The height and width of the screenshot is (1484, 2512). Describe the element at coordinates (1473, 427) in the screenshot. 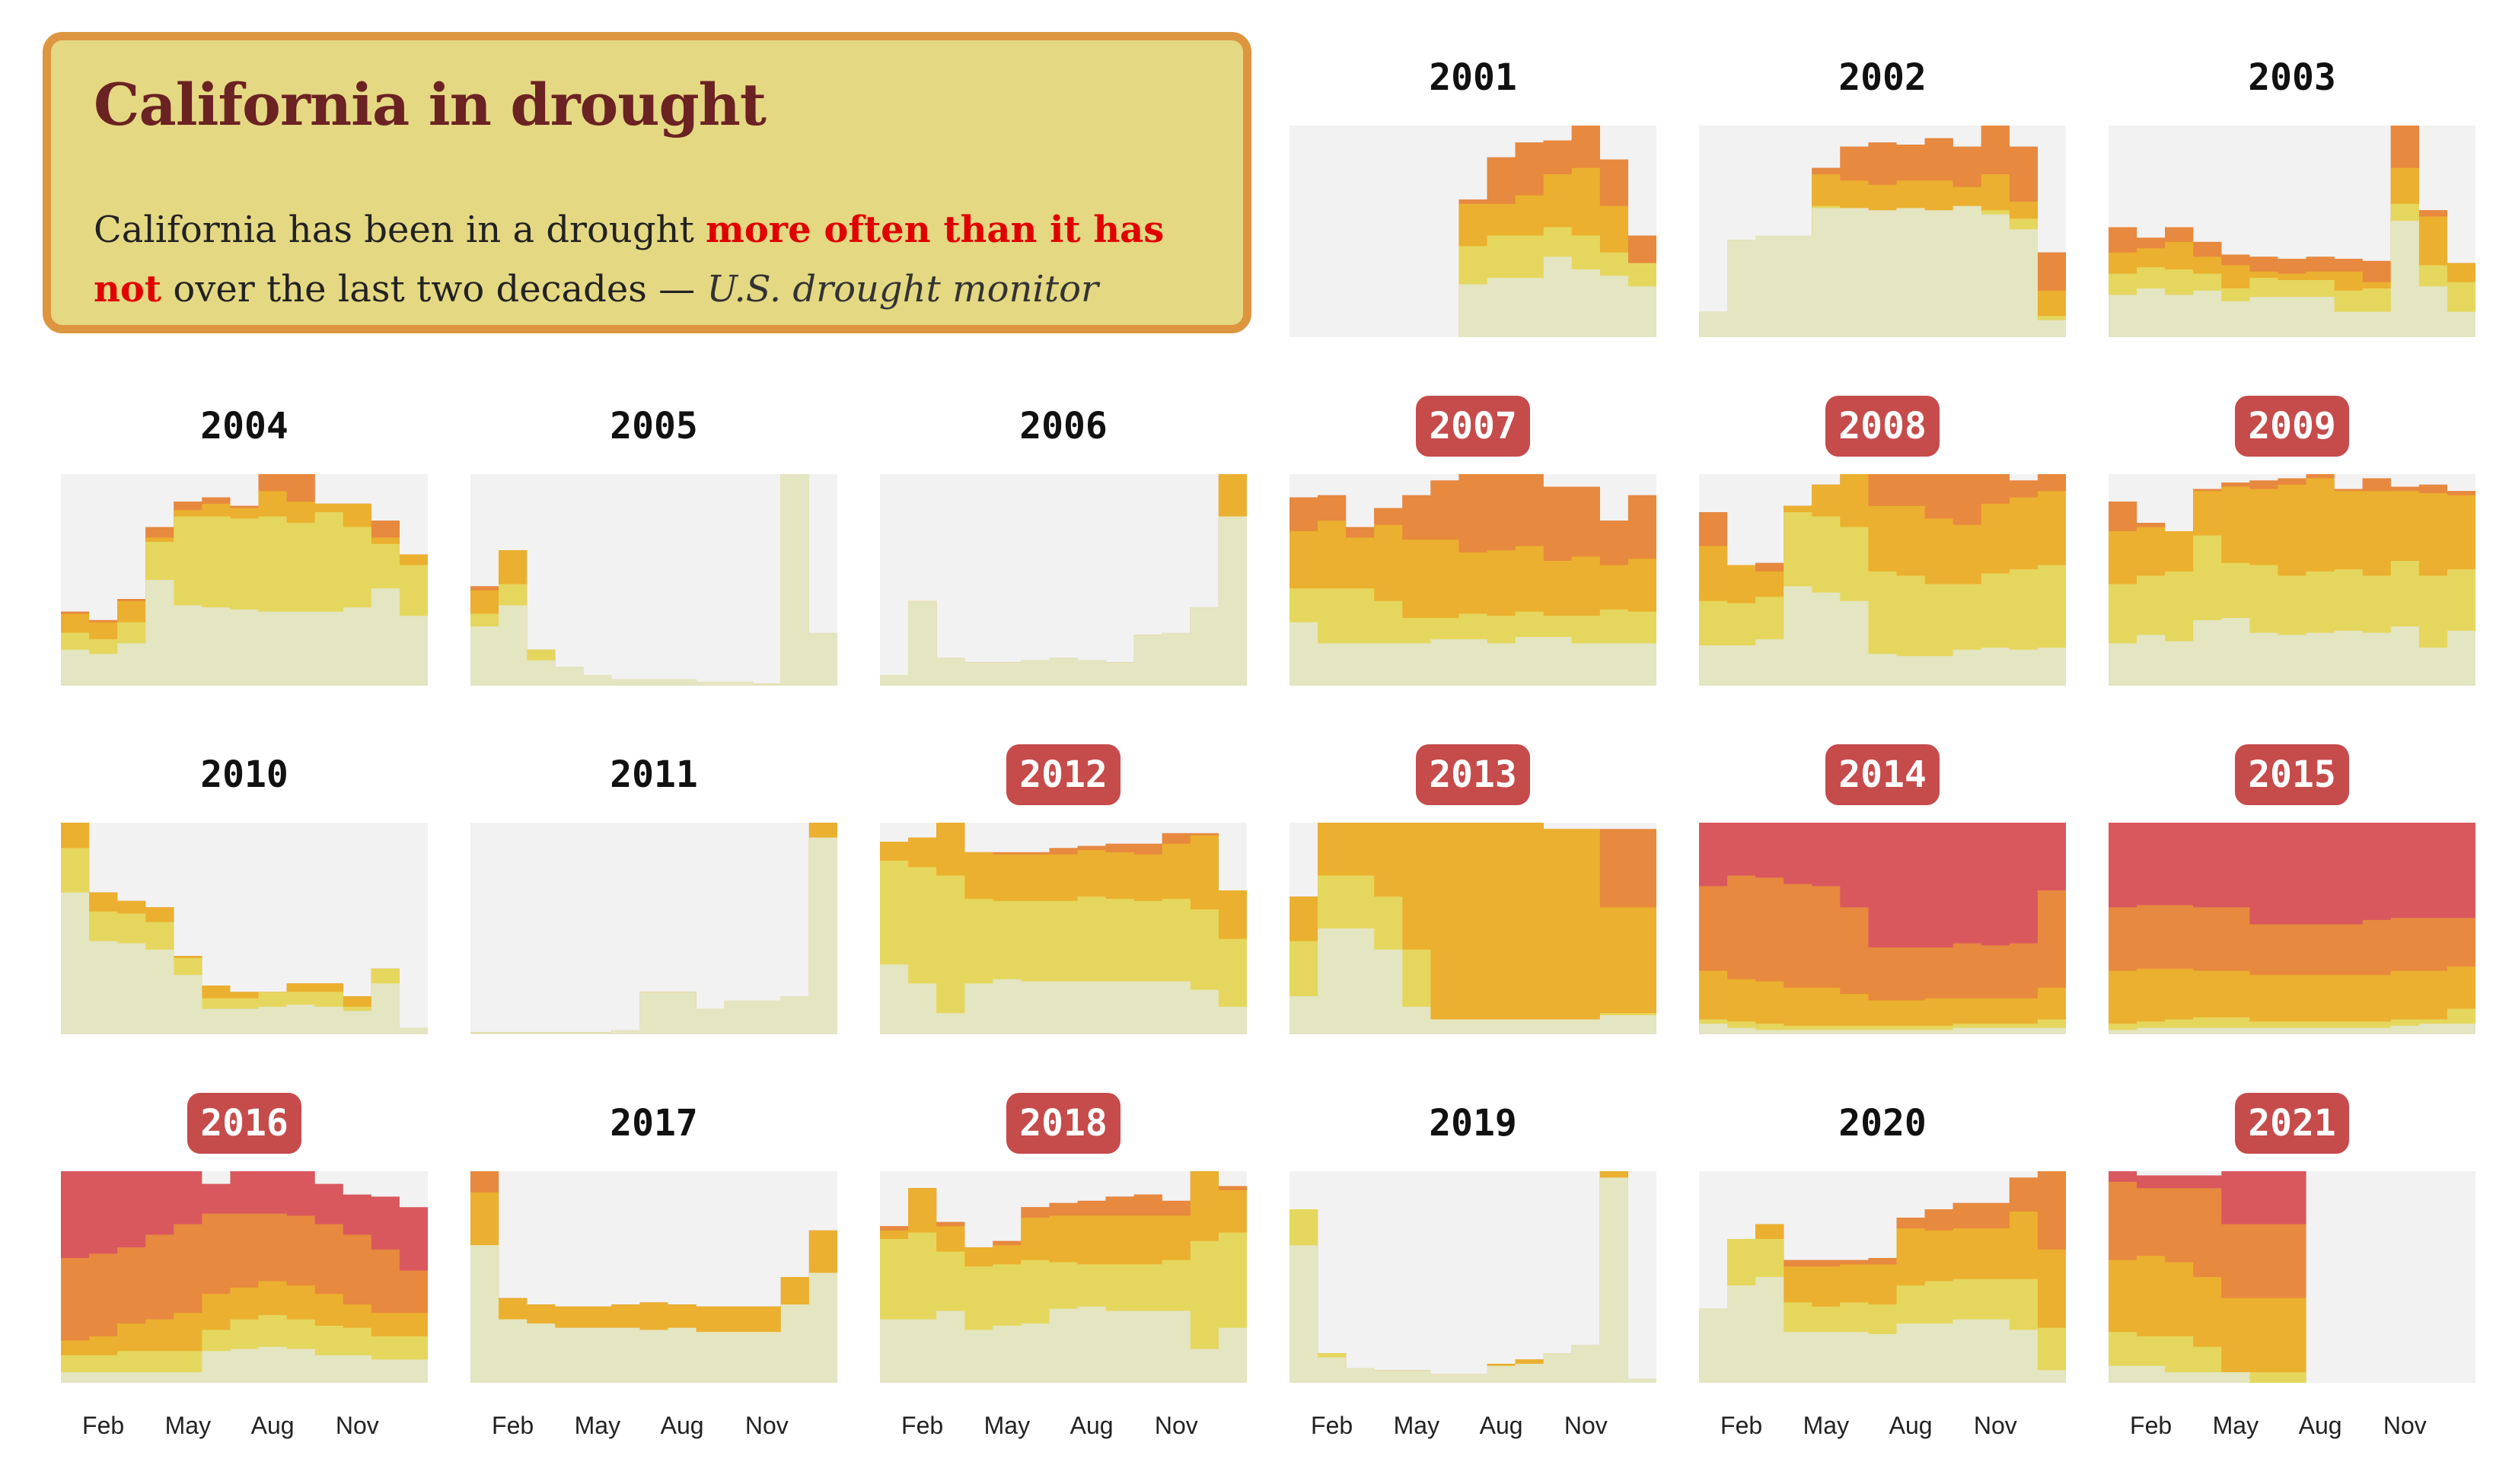

I see `year-label-2007: 2007` at that location.